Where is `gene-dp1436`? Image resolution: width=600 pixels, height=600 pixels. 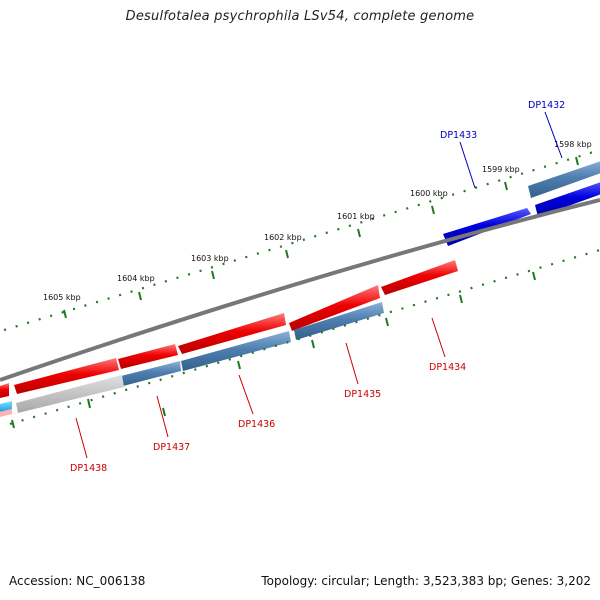
gene-dp1436 is located at coordinates (232, 333).